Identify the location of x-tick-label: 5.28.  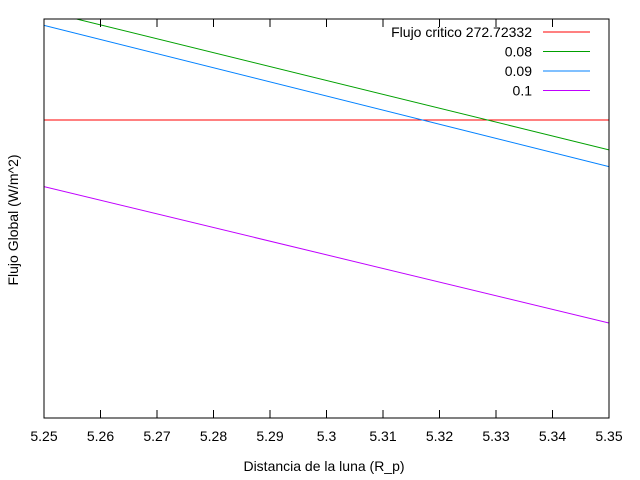
(213, 436).